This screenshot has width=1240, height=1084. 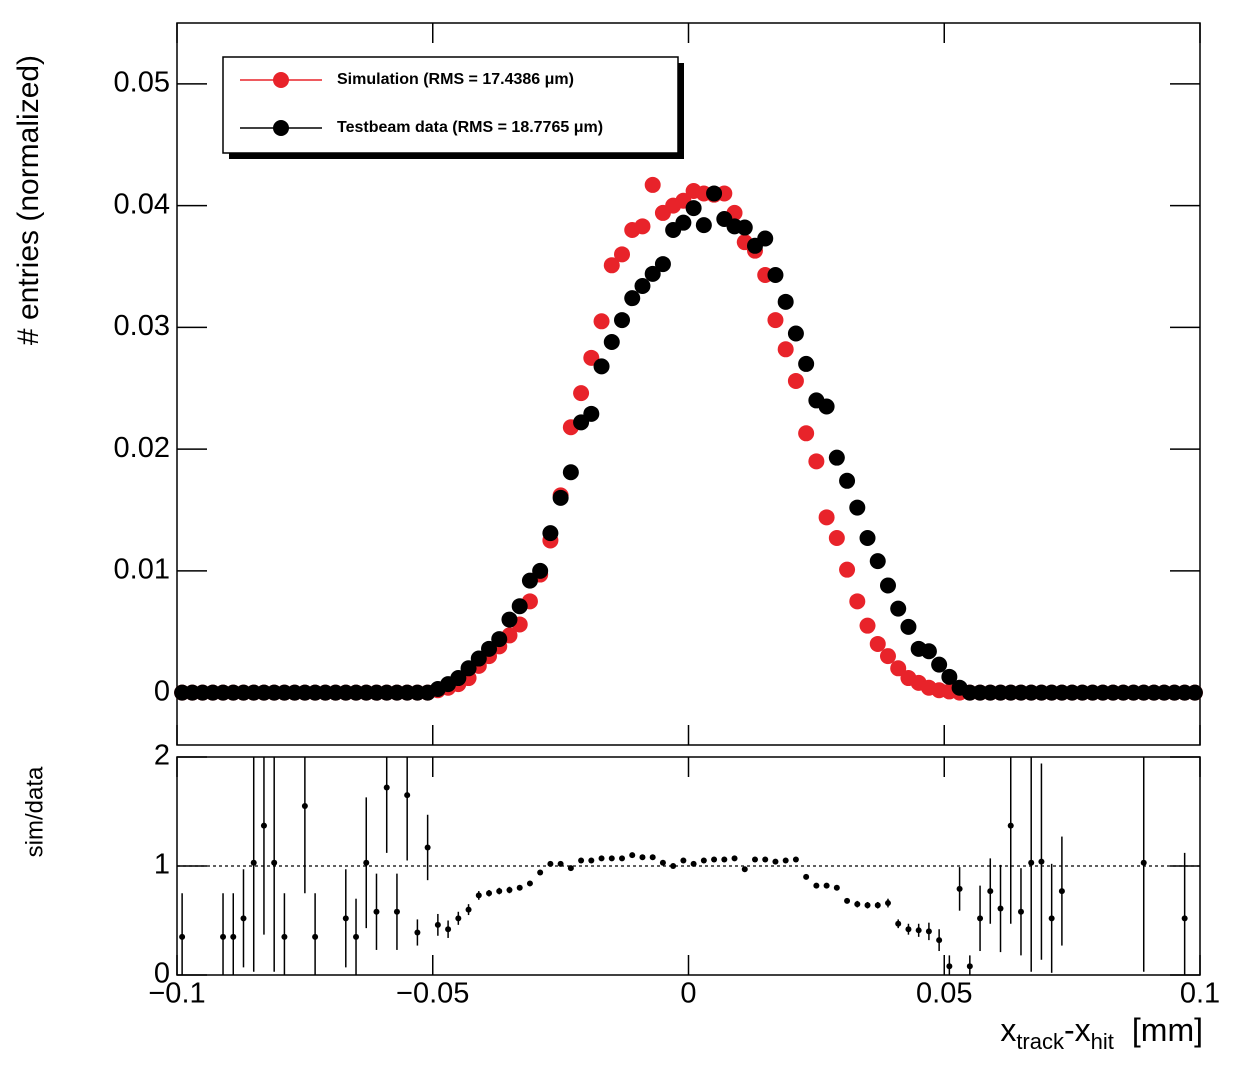 What do you see at coordinates (1077, 1030) in the screenshot?
I see `x-label-part: -x` at bounding box center [1077, 1030].